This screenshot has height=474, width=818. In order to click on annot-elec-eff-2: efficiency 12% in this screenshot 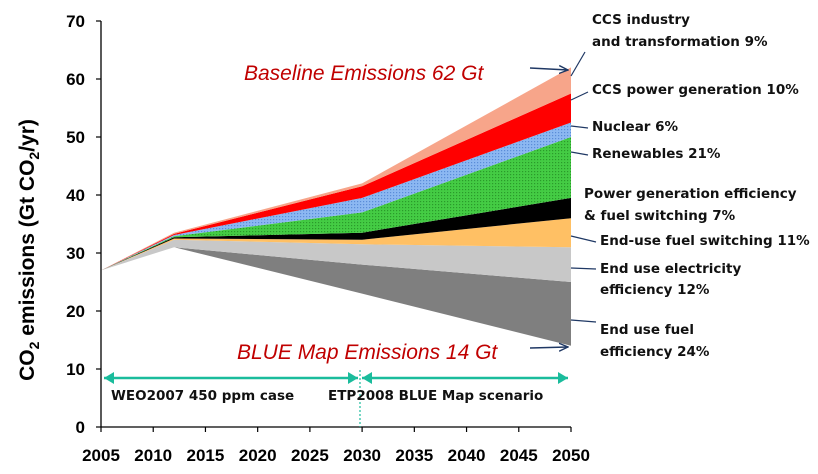, I will do `click(655, 290)`.